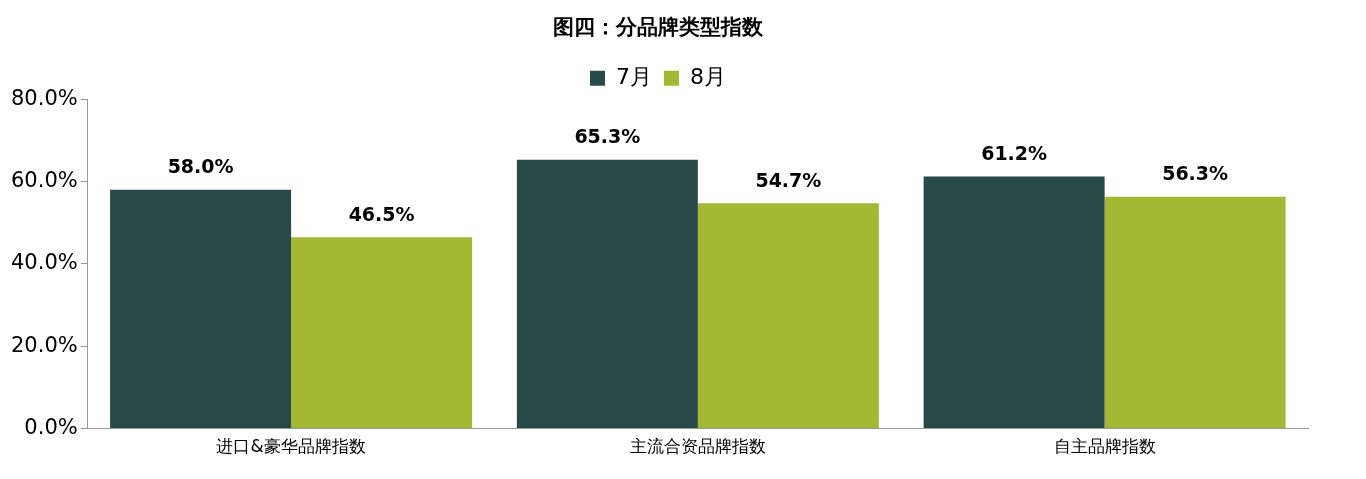 Image resolution: width=1366 pixels, height=479 pixels. What do you see at coordinates (51, 427) in the screenshot?
I see `y-tick-label: 0.0%` at bounding box center [51, 427].